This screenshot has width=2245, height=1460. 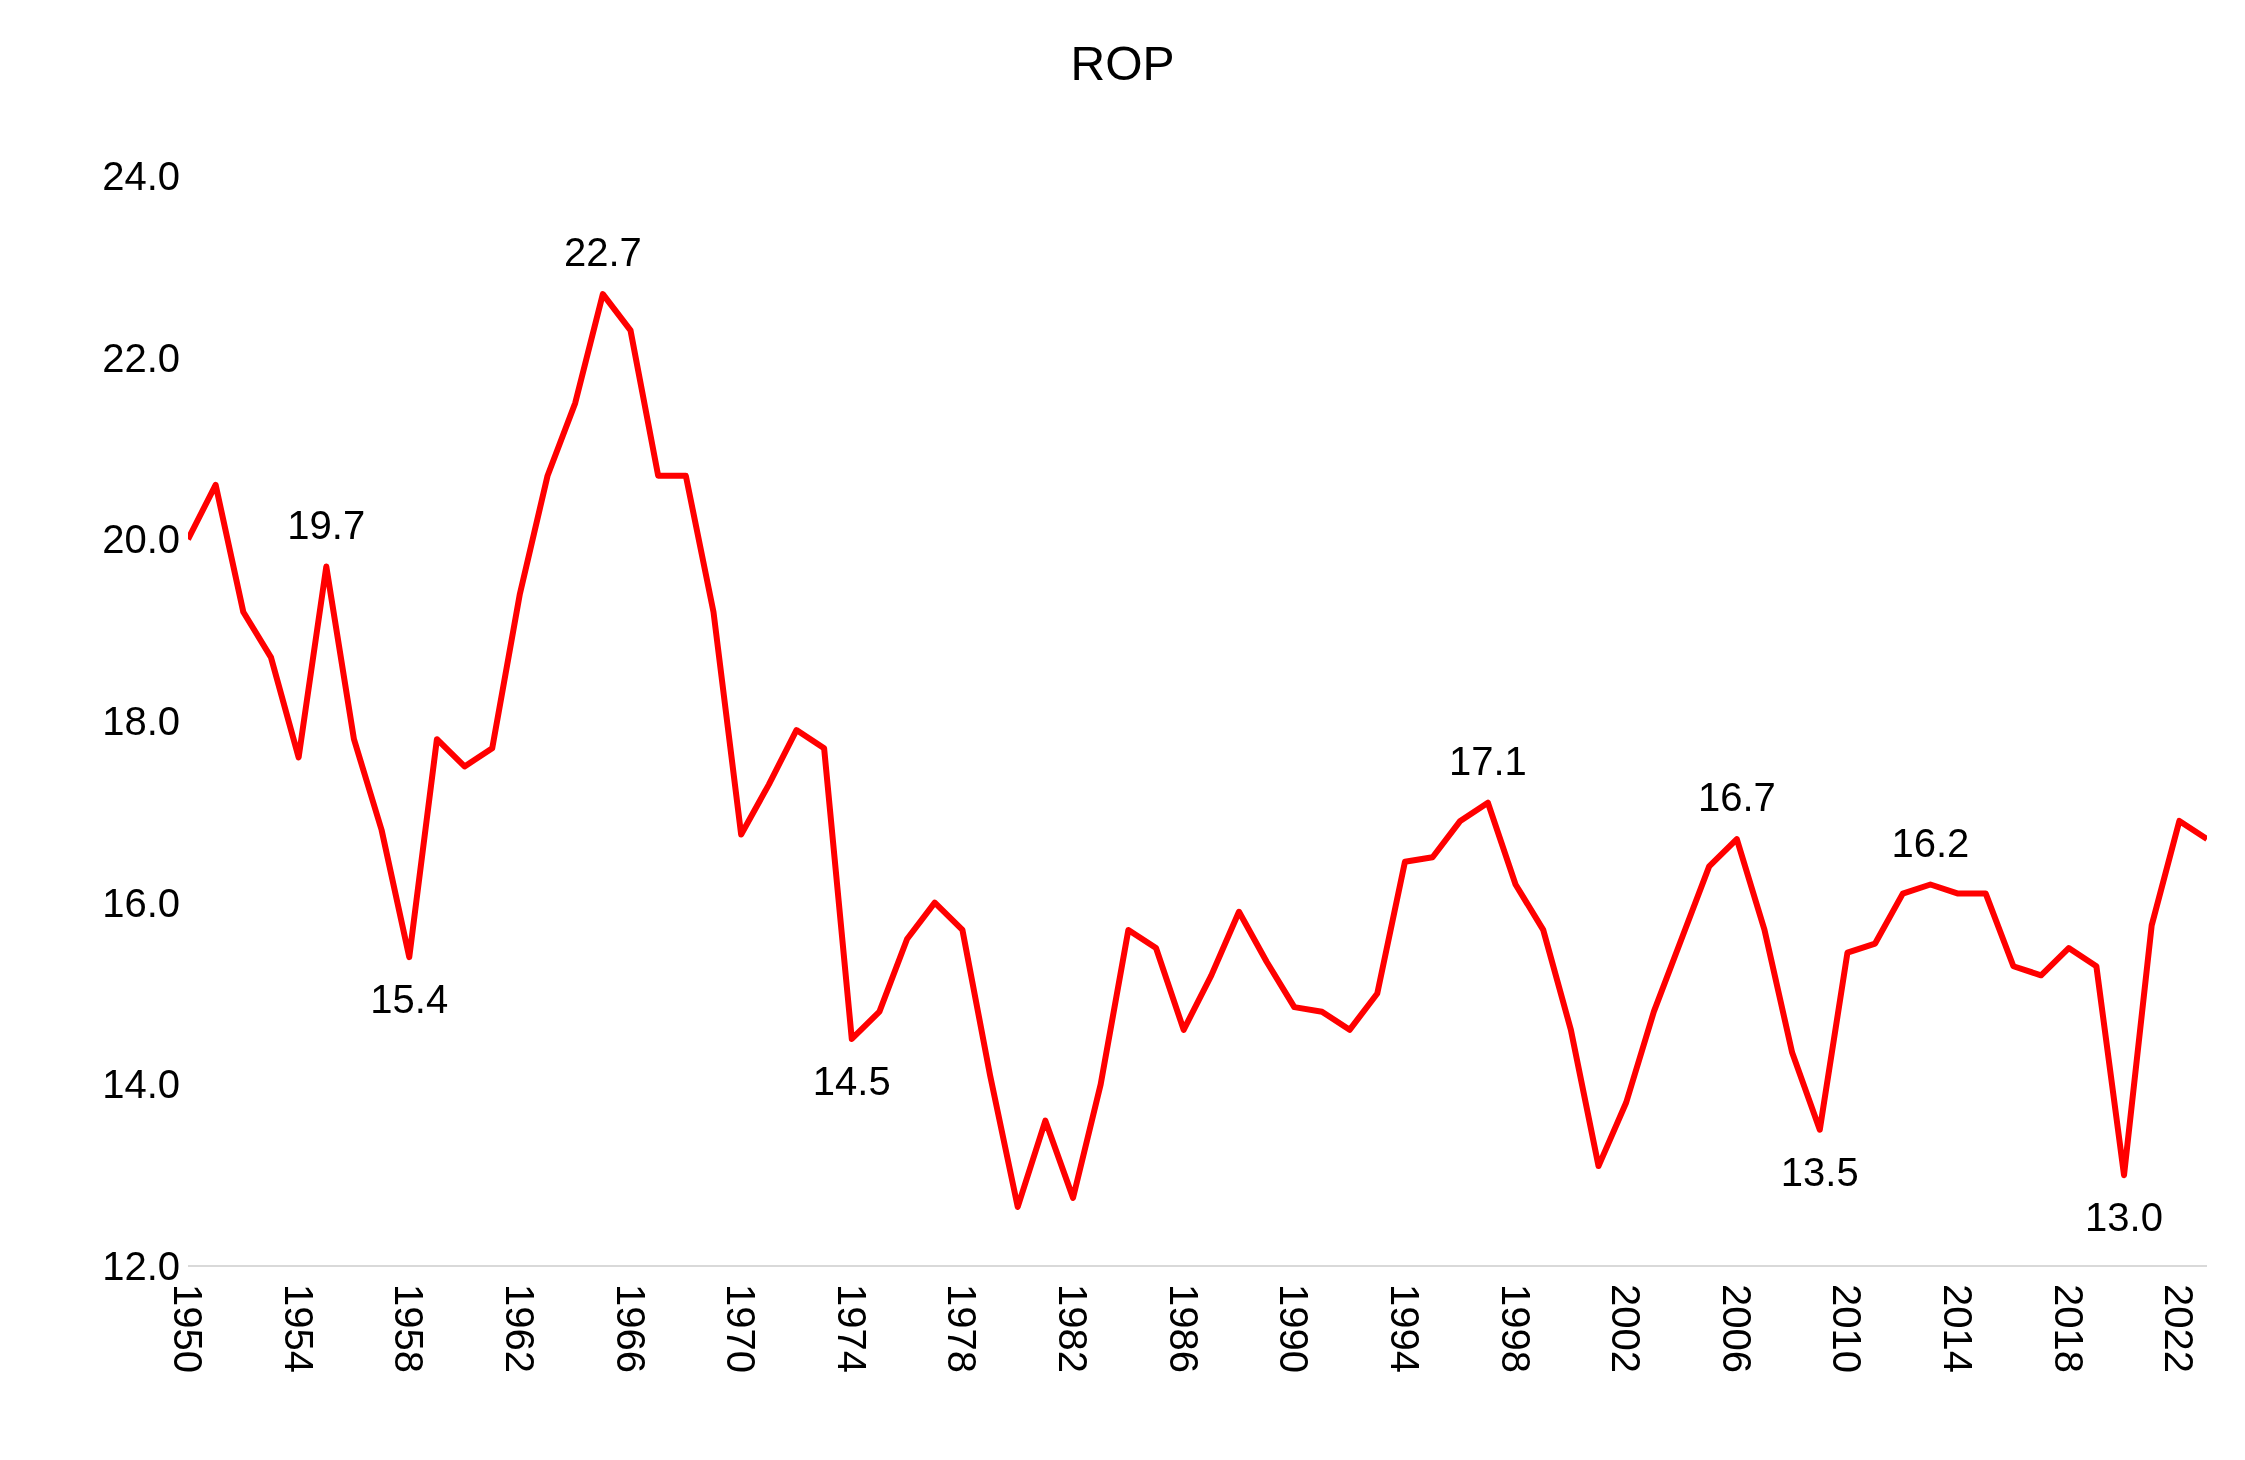 I want to click on data-label: 15.4, so click(x=409, y=999).